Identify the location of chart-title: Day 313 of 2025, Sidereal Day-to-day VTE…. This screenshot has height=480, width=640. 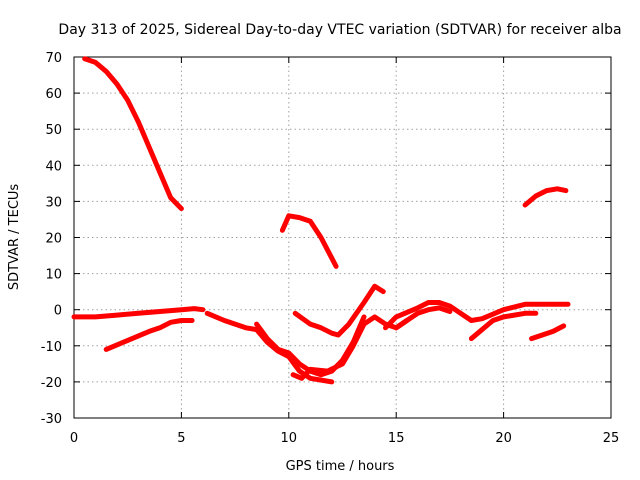
(339, 30).